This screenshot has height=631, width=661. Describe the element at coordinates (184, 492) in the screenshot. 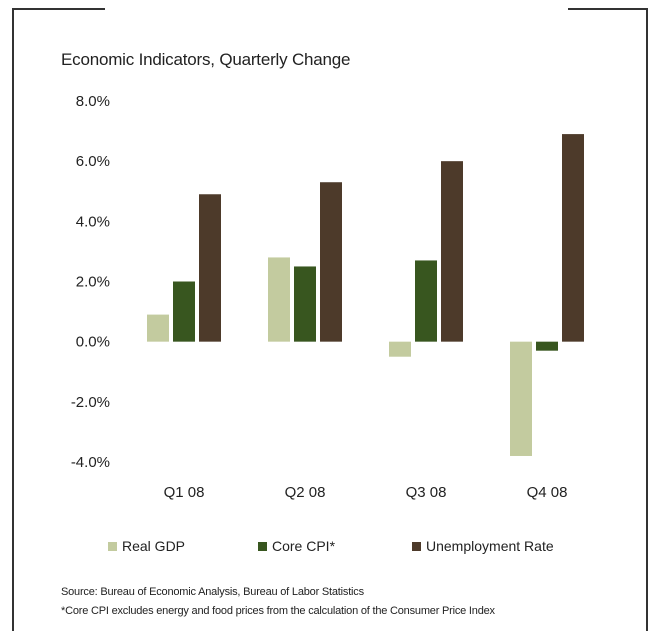

I see `x-tick-label: Q1 08` at that location.